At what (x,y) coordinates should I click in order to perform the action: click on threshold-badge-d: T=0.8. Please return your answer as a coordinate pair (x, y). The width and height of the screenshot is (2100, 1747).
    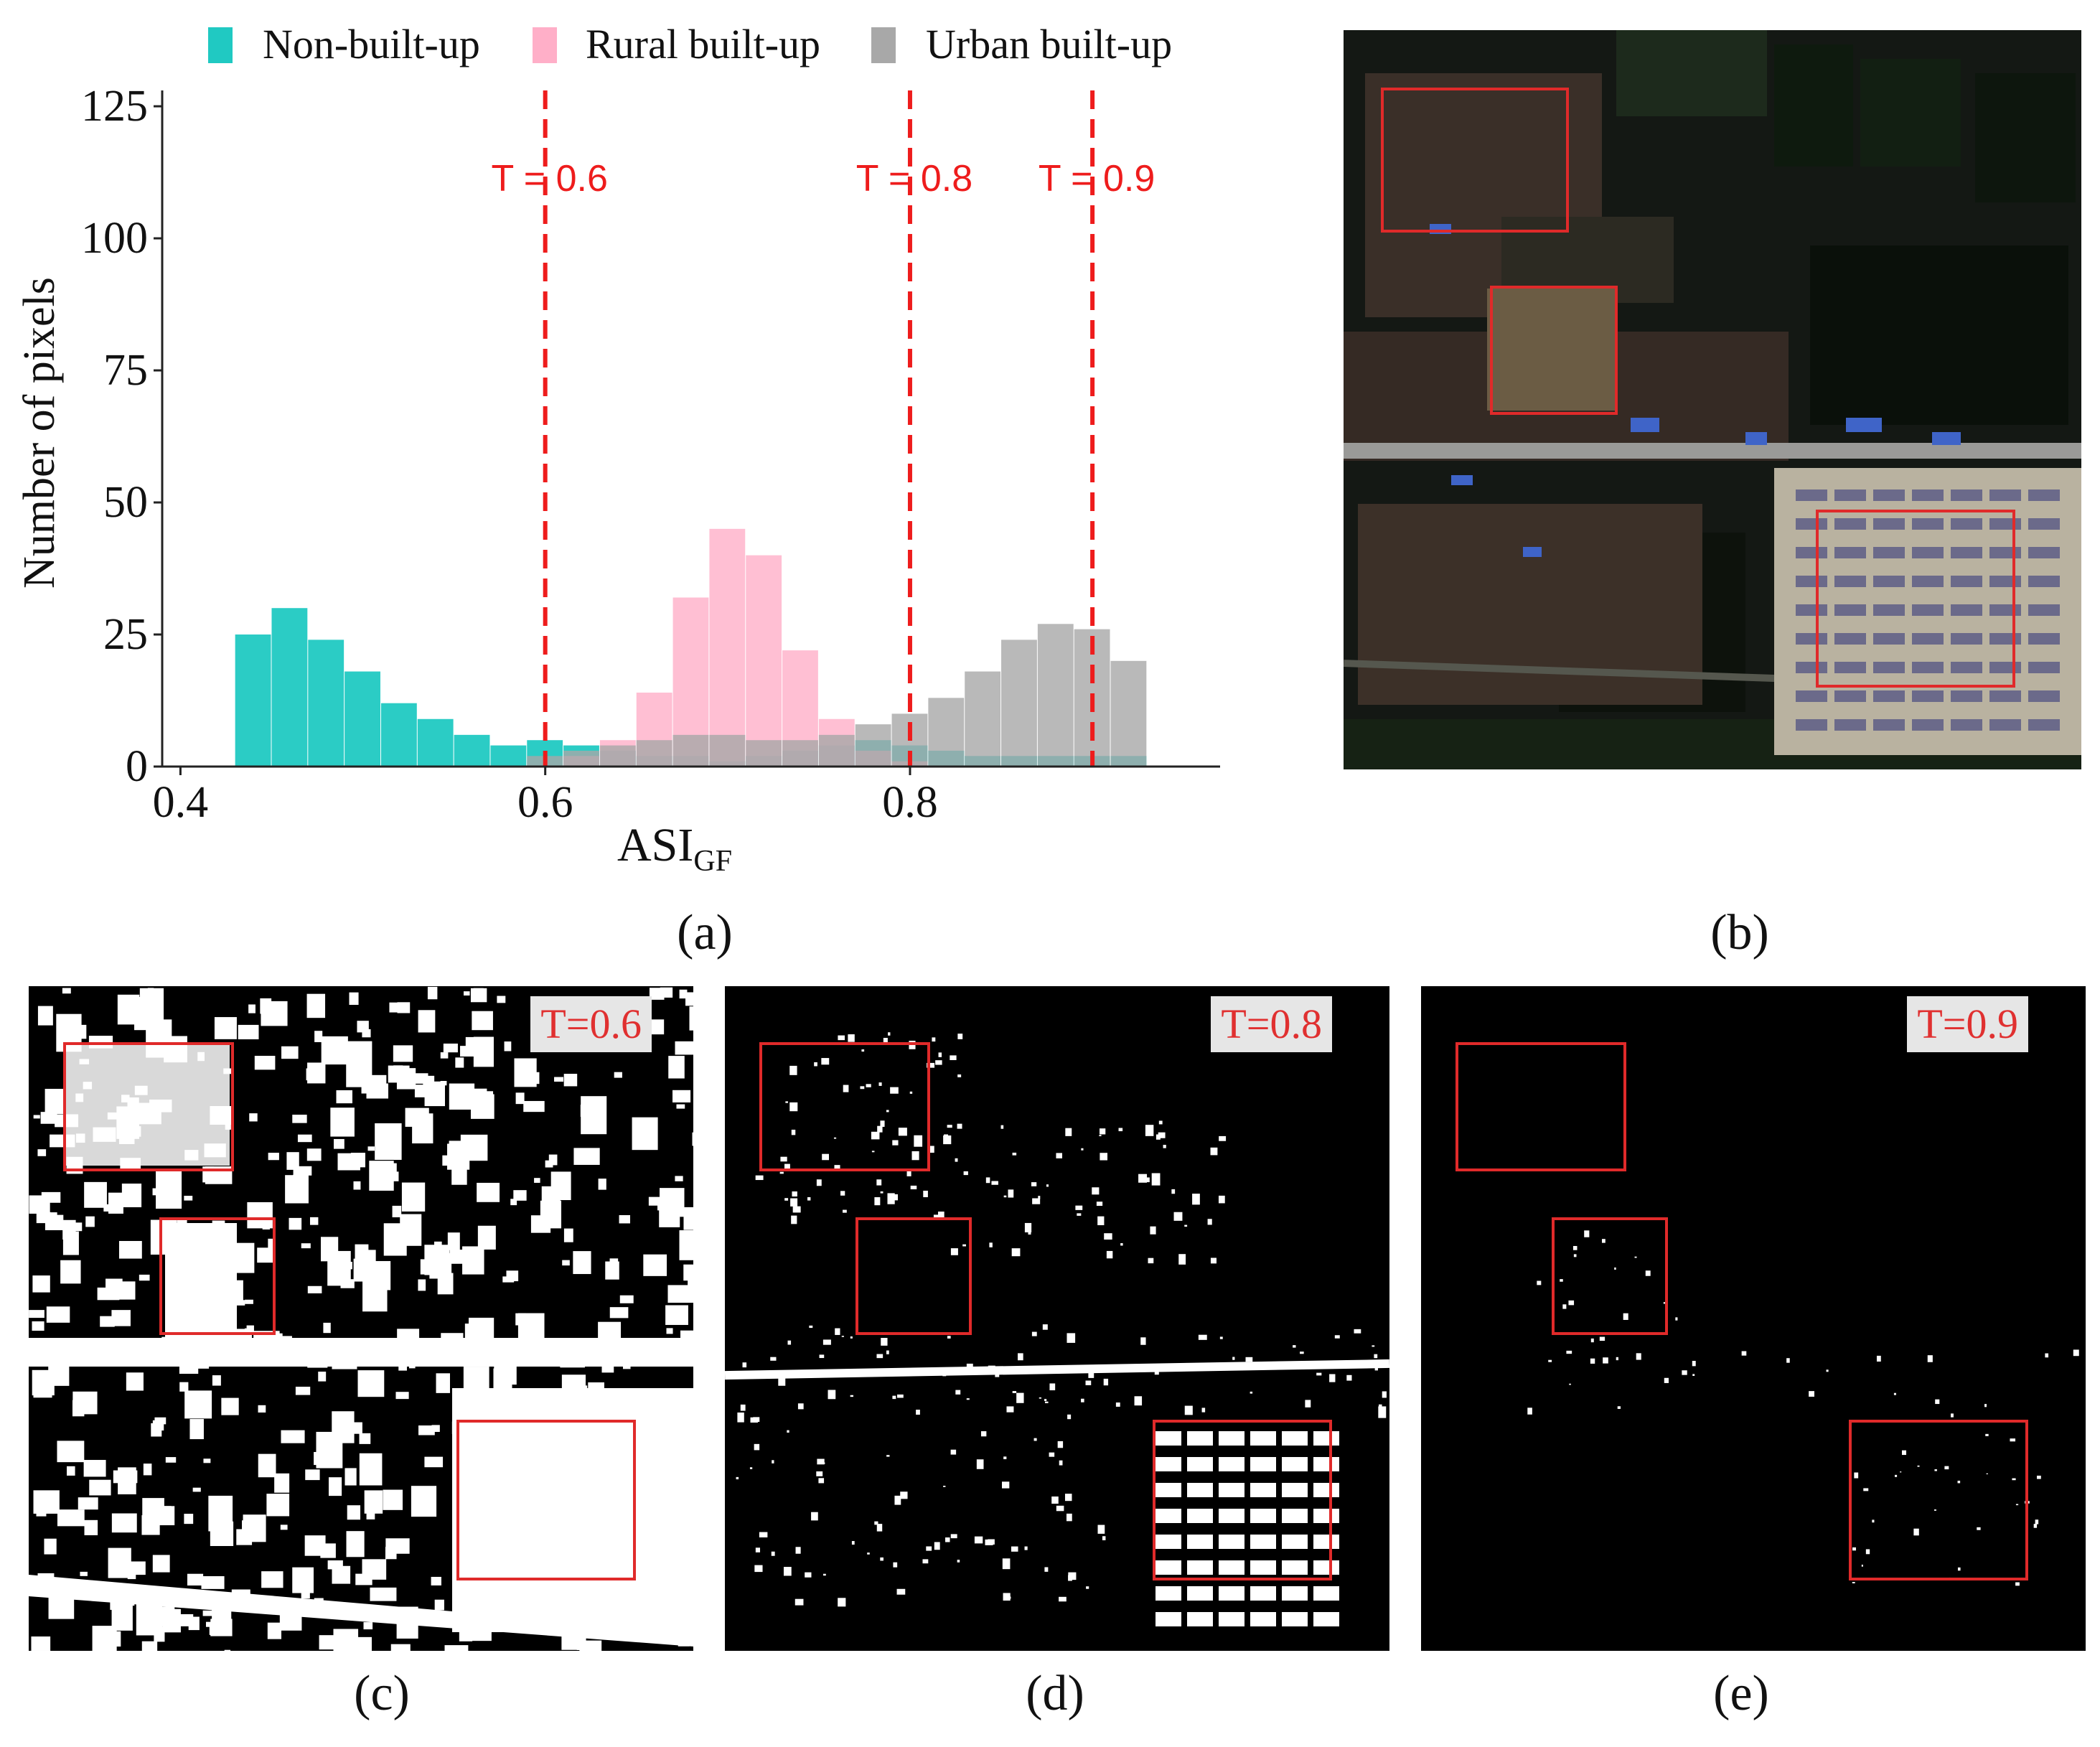
    Looking at the image, I should click on (1271, 1024).